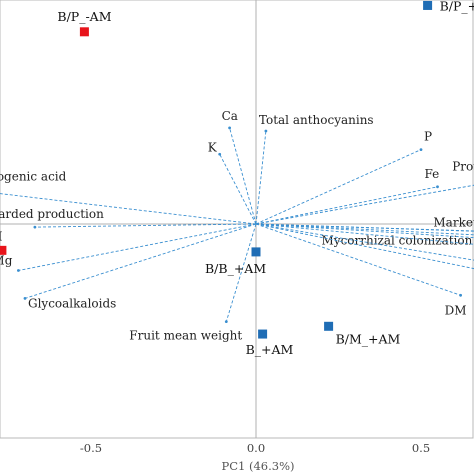 This screenshot has width=474, height=474. What do you see at coordinates (457, 6) in the screenshot?
I see `point-label-b-p-am: B/P_+AM` at bounding box center [457, 6].